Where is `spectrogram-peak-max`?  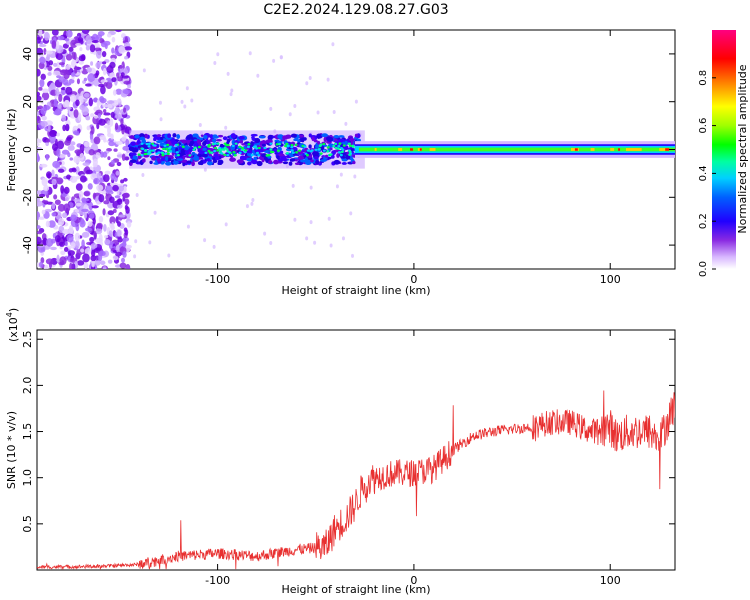
spectrogram-peak-max is located at coordinates (619, 149).